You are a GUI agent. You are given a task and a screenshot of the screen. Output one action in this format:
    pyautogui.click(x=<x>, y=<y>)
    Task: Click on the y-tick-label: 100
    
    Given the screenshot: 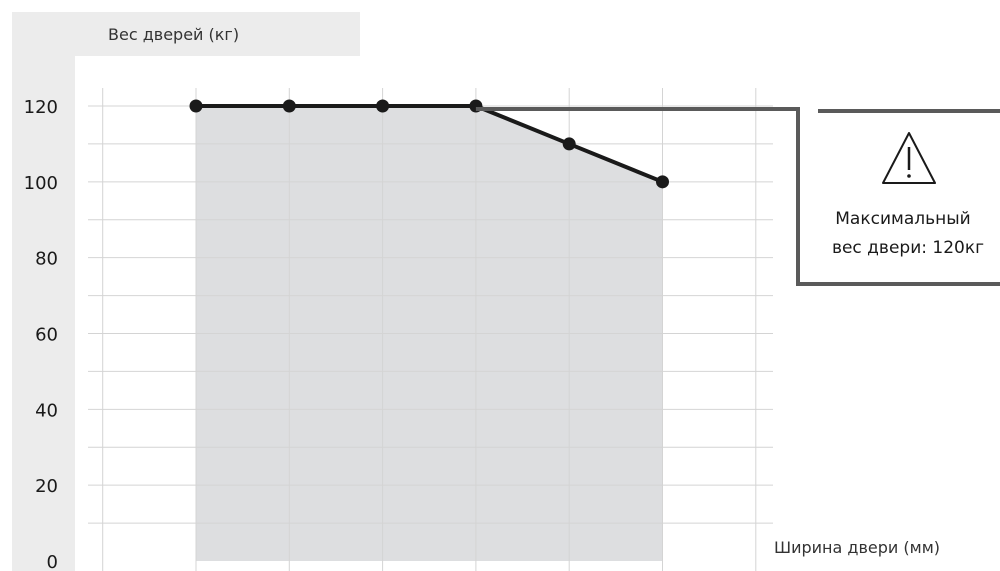 What is the action you would take?
    pyautogui.click(x=41, y=183)
    